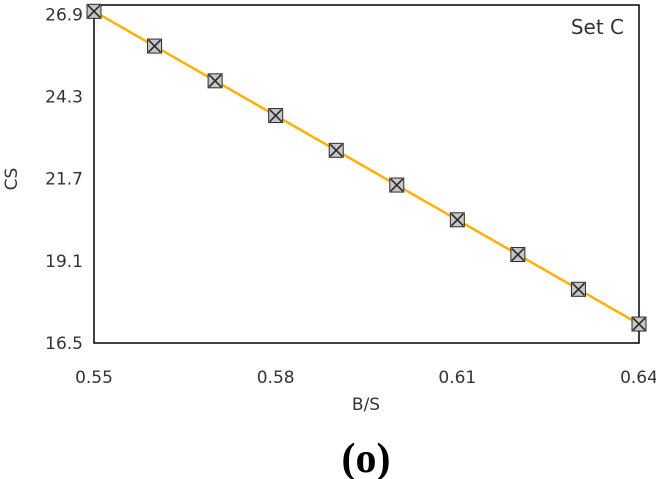  I want to click on x-tick-label: 0.55, so click(94, 378).